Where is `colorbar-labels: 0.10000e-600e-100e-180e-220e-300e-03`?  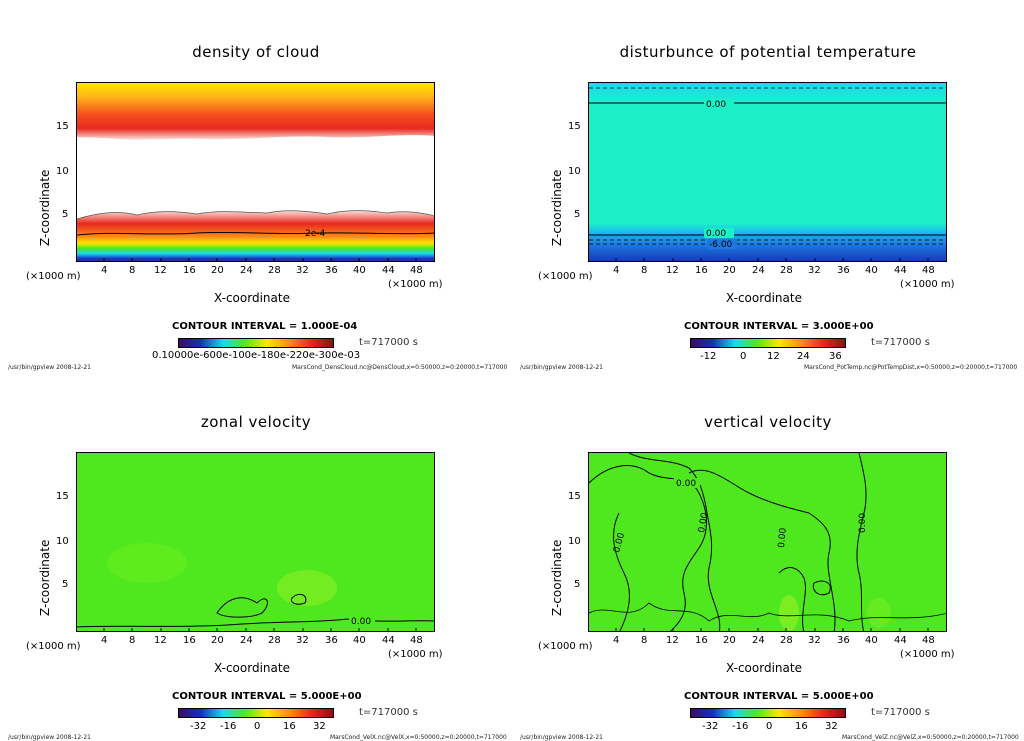 colorbar-labels: 0.10000e-600e-100e-180e-220e-300e-03 is located at coordinates (256, 355).